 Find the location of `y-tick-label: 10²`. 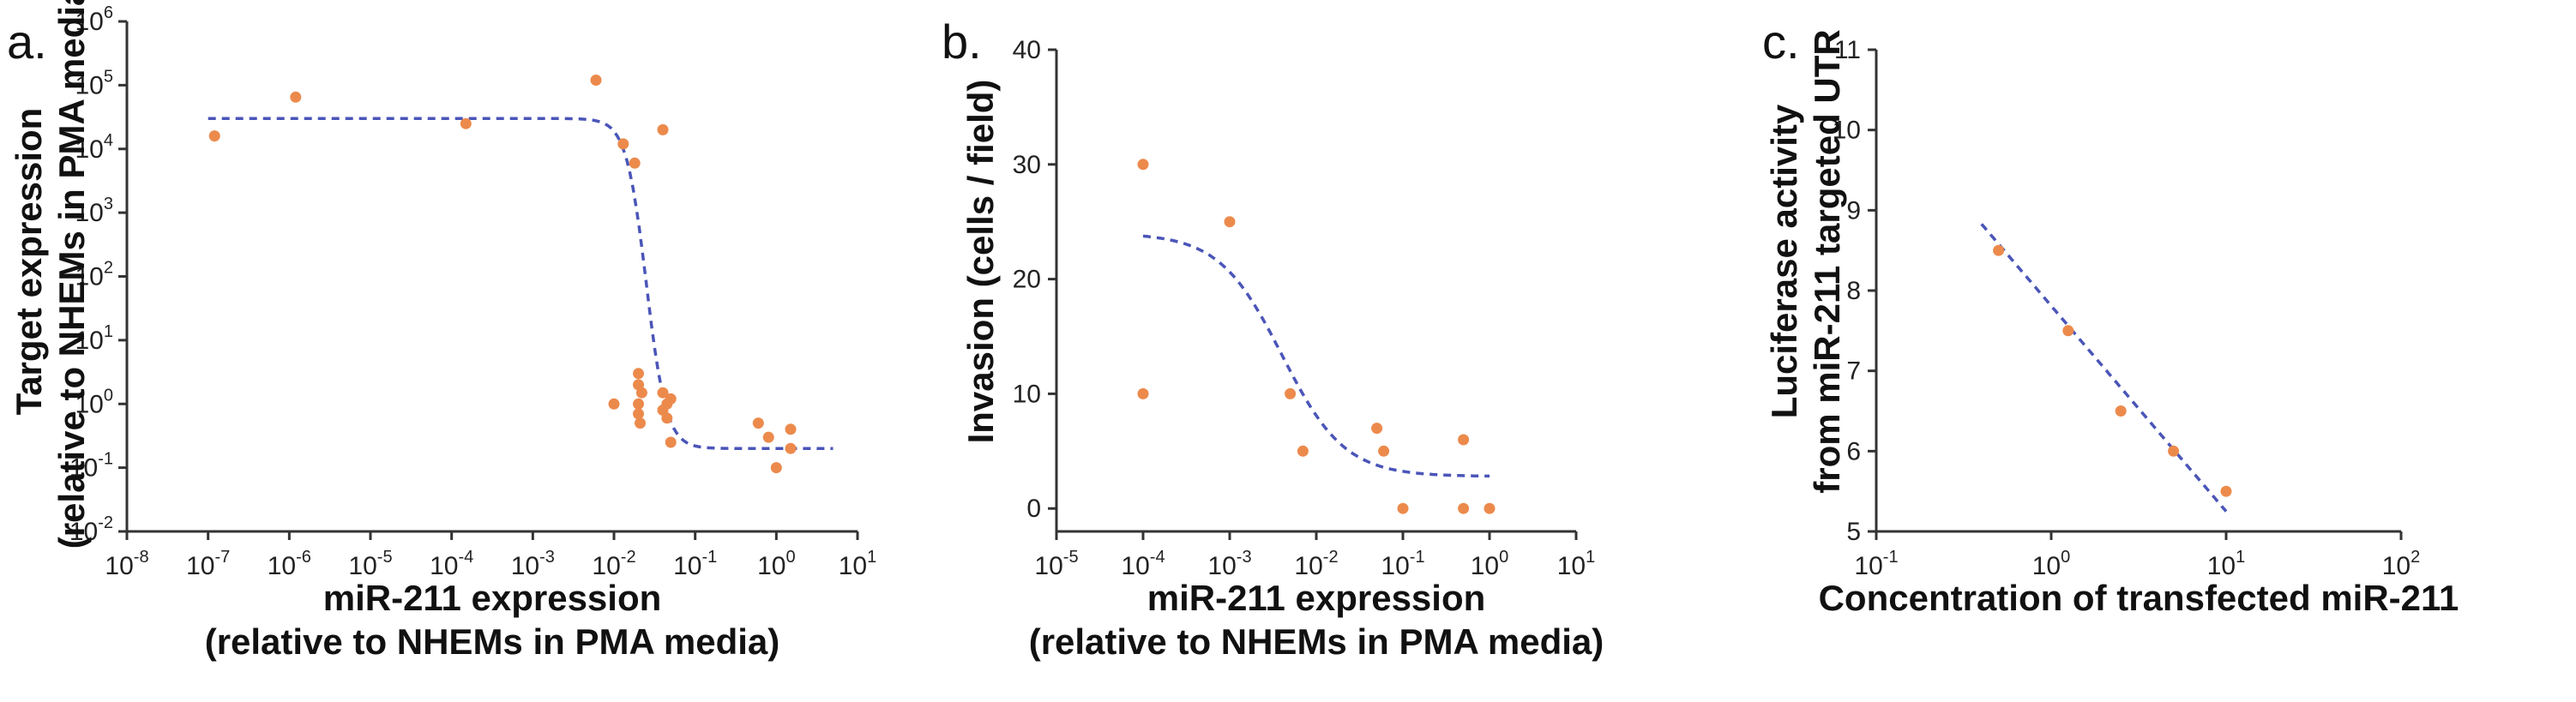

y-tick-label: 10² is located at coordinates (94, 275).